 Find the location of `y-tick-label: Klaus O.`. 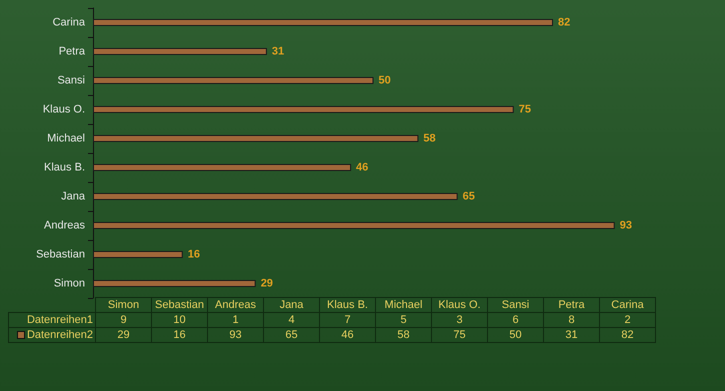

y-tick-label: Klaus O. is located at coordinates (63, 110).